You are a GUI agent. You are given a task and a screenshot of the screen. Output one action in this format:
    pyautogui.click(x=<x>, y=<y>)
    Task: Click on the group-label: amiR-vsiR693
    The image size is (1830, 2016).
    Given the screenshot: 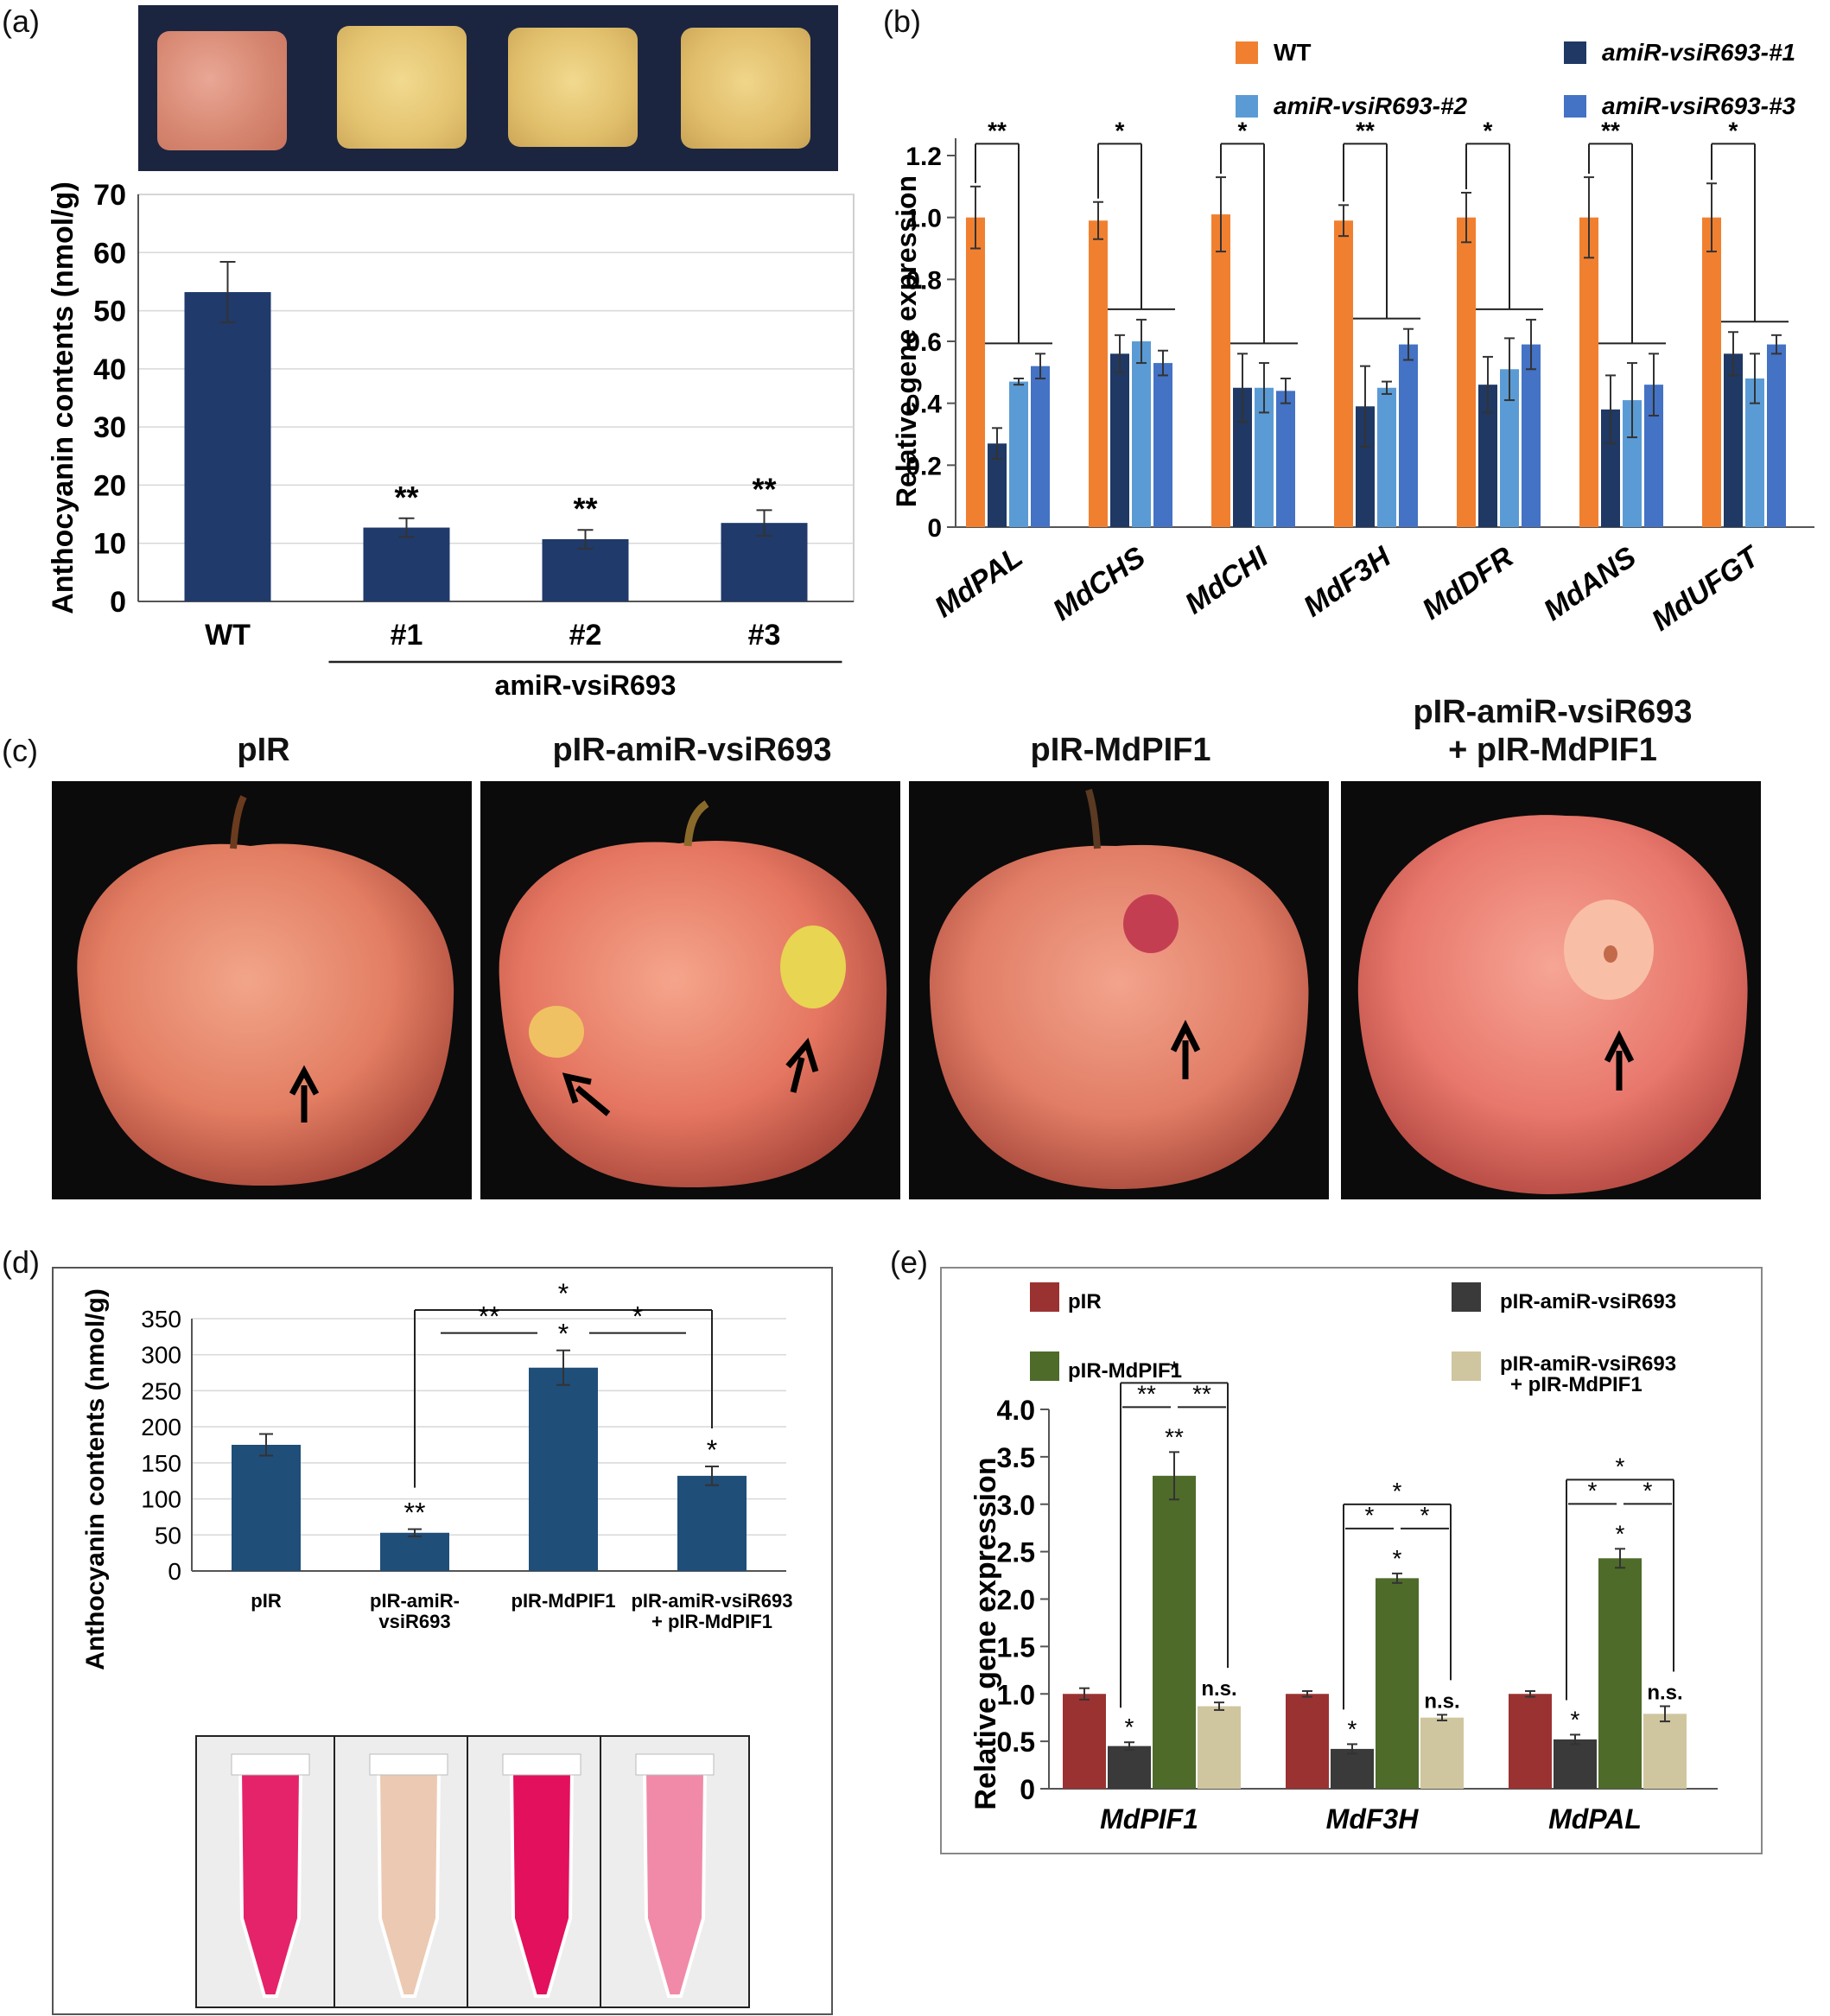 What is the action you would take?
    pyautogui.click(x=586, y=685)
    